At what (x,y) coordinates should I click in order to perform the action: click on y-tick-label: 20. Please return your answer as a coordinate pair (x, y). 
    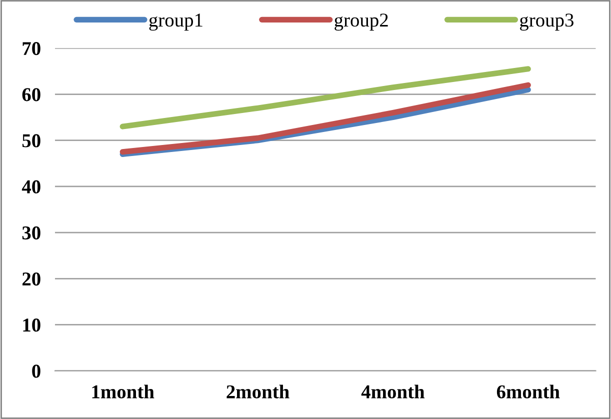
    Looking at the image, I should click on (31, 279).